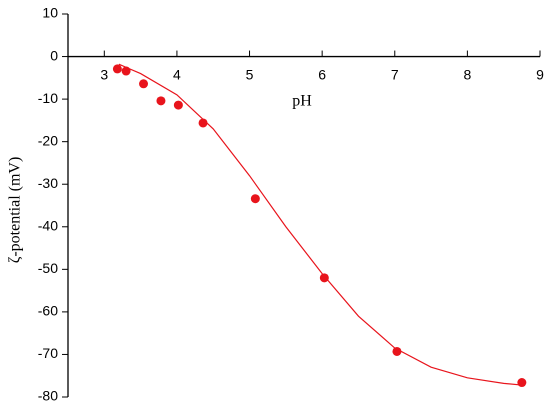  Describe the element at coordinates (48, 311) in the screenshot. I see `y-tick-label: -60` at that location.